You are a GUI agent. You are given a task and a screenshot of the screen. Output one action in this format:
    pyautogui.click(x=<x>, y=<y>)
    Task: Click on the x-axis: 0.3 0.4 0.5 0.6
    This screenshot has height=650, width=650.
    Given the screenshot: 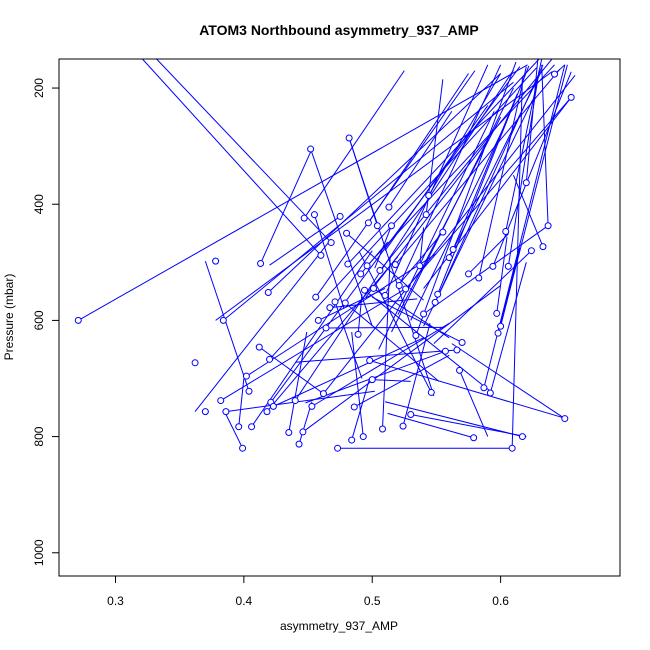 What is the action you would take?
    pyautogui.click(x=308, y=591)
    